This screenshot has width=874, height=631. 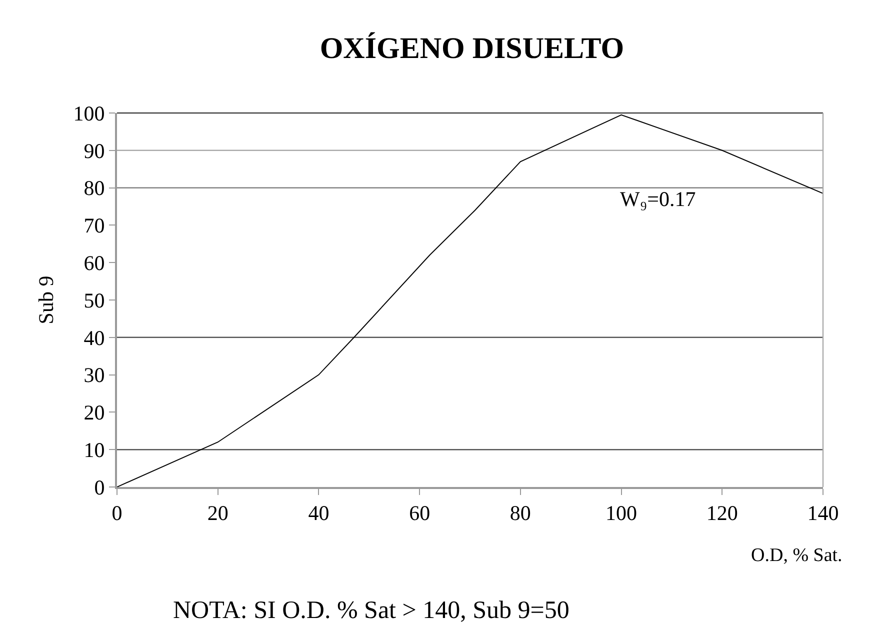 What do you see at coordinates (94, 412) in the screenshot?
I see `y-tick-label: 20` at bounding box center [94, 412].